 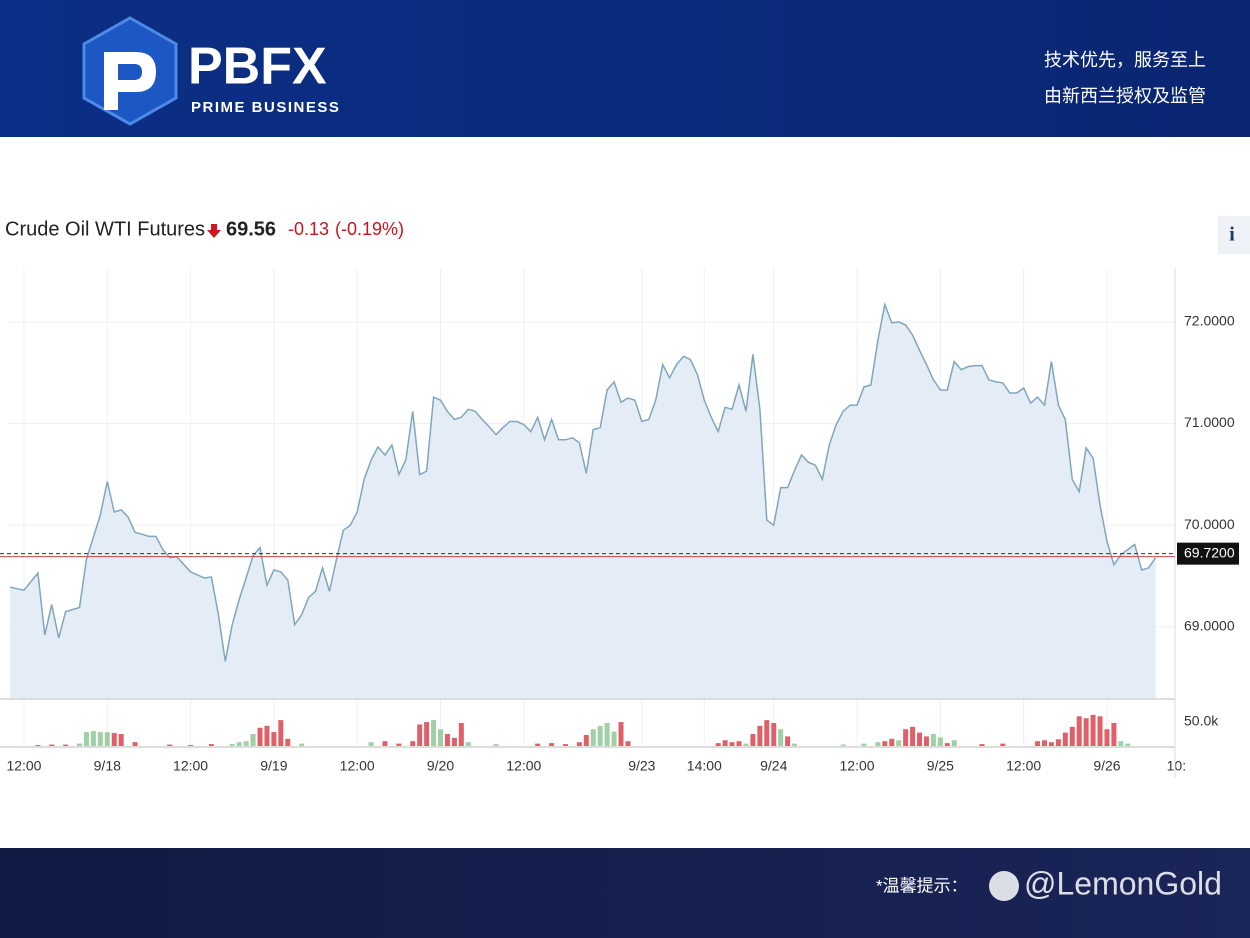 What do you see at coordinates (1209, 626) in the screenshot?
I see `y-tick-label: 69.0000` at bounding box center [1209, 626].